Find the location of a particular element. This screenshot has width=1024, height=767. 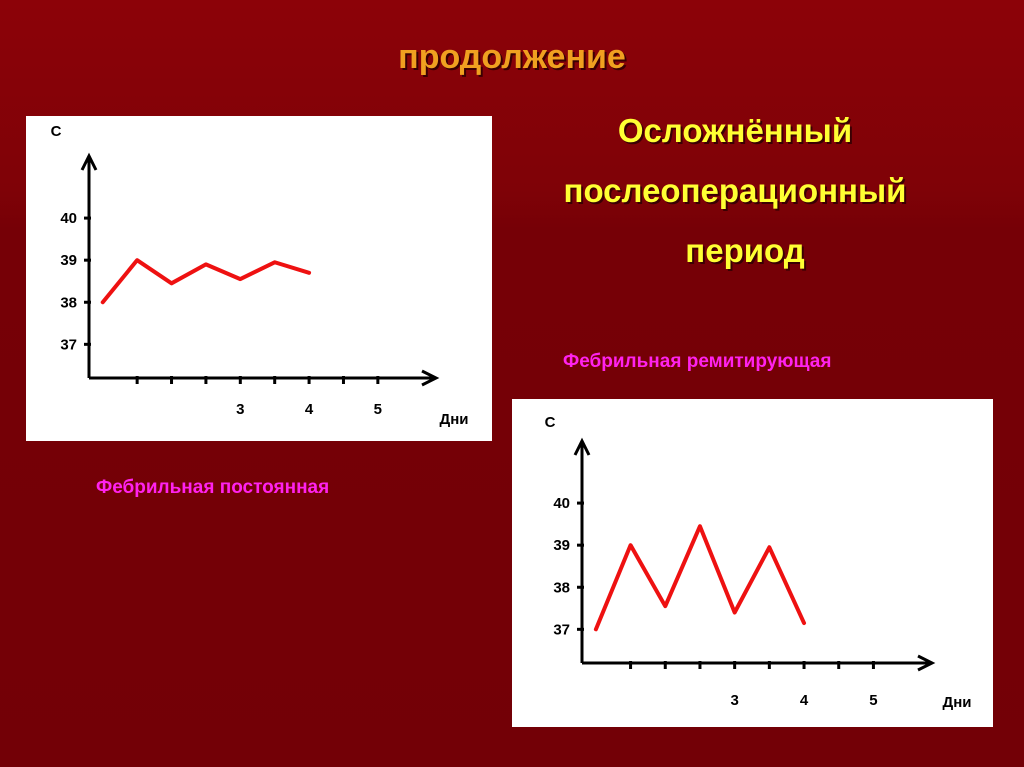

caption-constant: Фебрильная постоянная is located at coordinates (213, 487).